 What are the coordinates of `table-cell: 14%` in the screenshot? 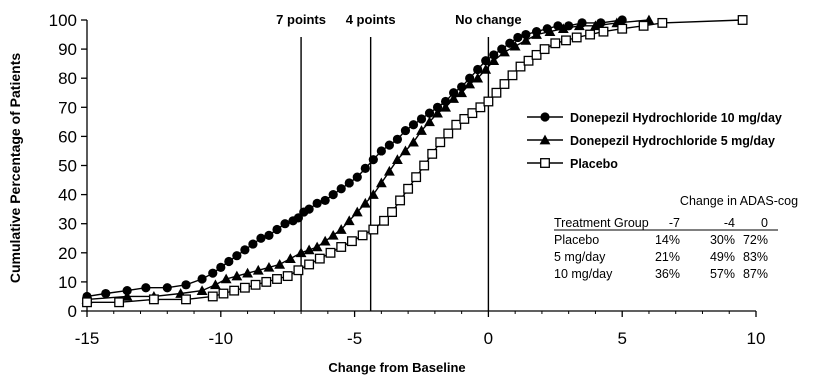 It's located at (667, 240).